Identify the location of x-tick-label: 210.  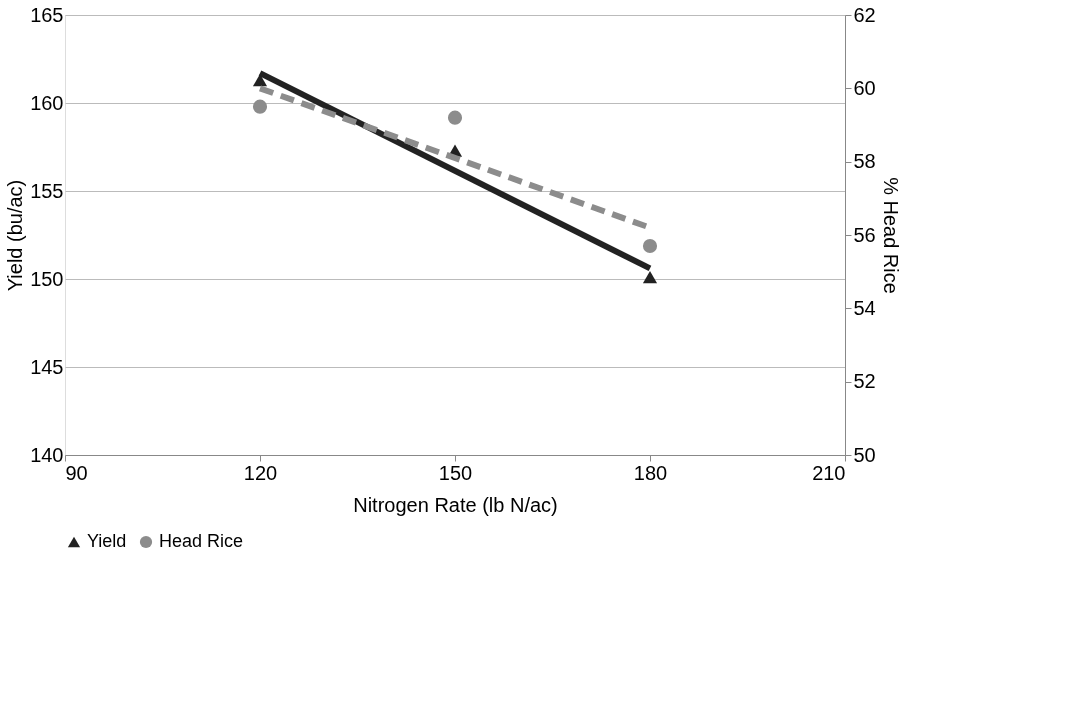
(829, 472).